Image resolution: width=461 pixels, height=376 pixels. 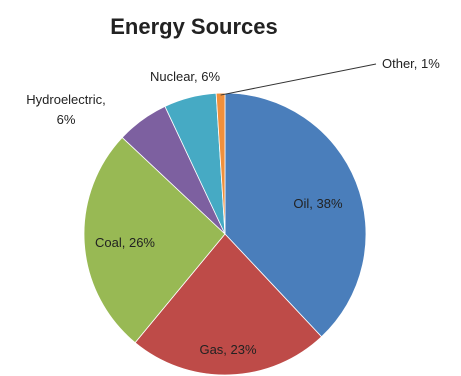 What do you see at coordinates (411, 63) in the screenshot?
I see `slice-label-other: Other, 1%` at bounding box center [411, 63].